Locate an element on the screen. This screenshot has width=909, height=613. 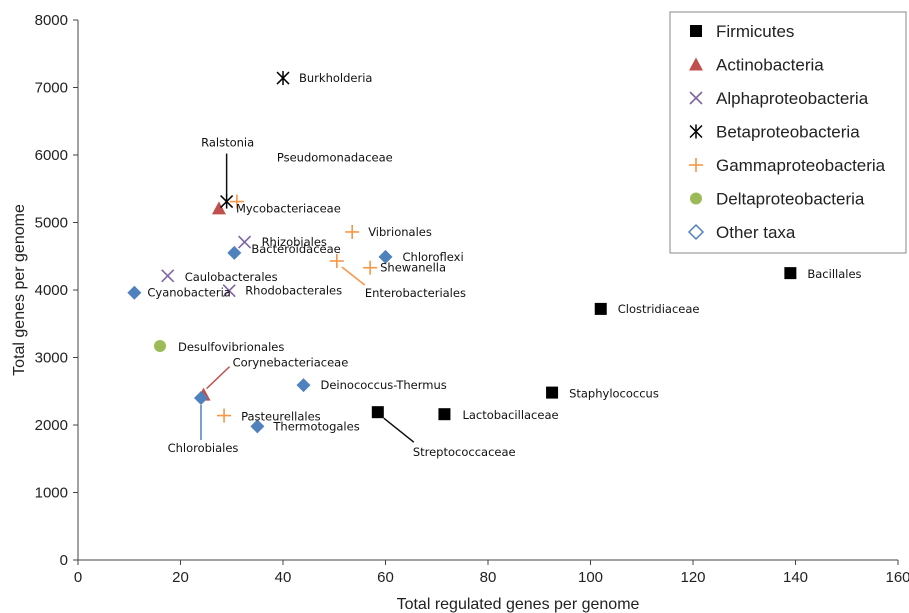
point-clostridiaceae is located at coordinates (600, 308).